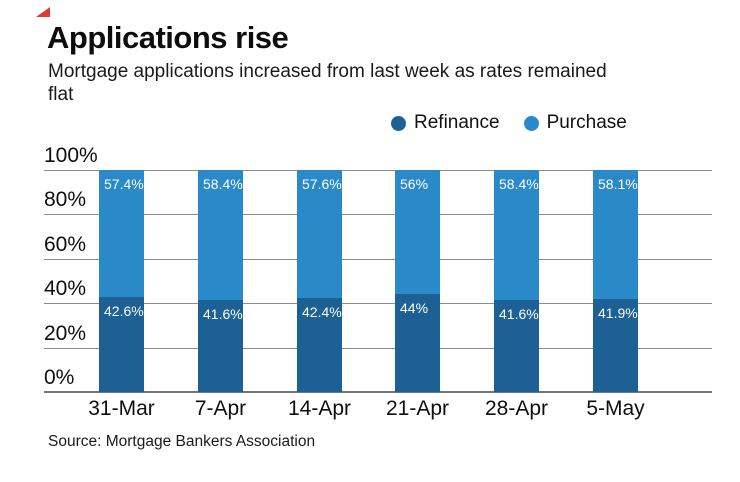 Image resolution: width=740 pixels, height=482 pixels. What do you see at coordinates (615, 234) in the screenshot?
I see `bar-purchase-5-May: 58.1%` at bounding box center [615, 234].